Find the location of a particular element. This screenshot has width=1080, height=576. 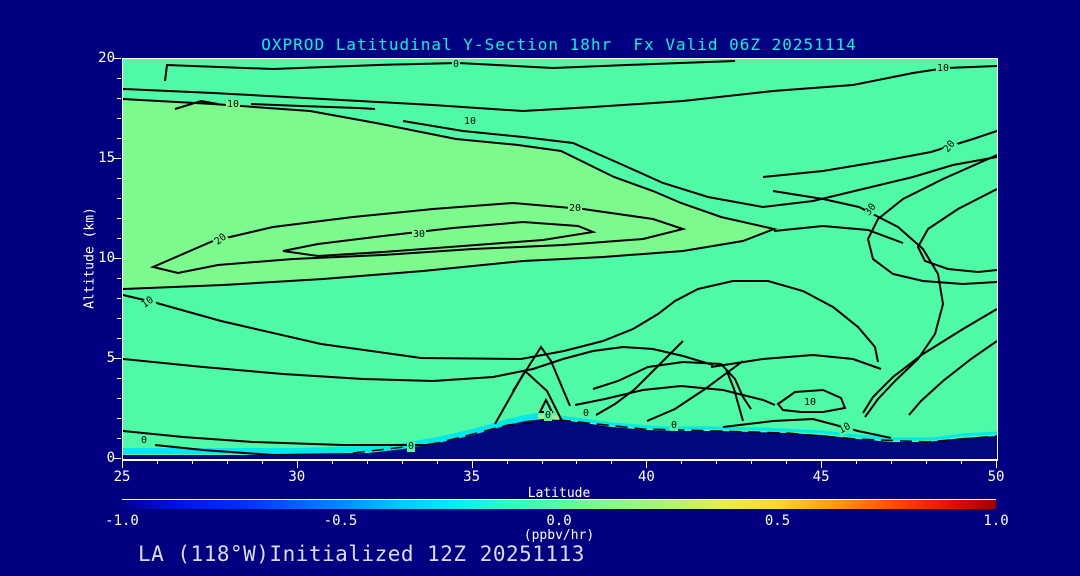

colorbar-tick-label: -1.0 is located at coordinates (122, 521).